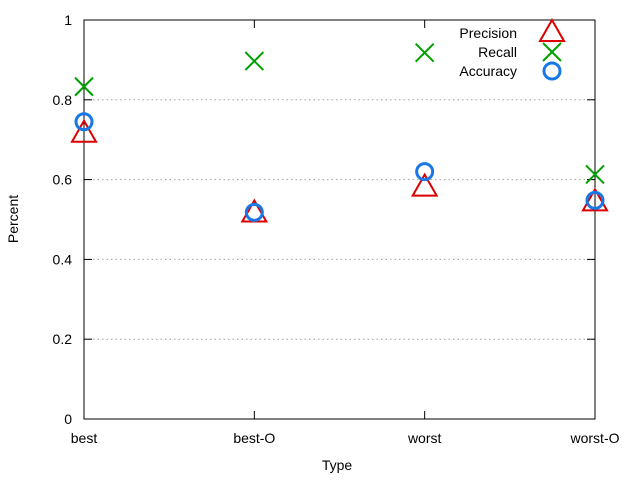  I want to click on y-tick-label: 0, so click(68, 419).